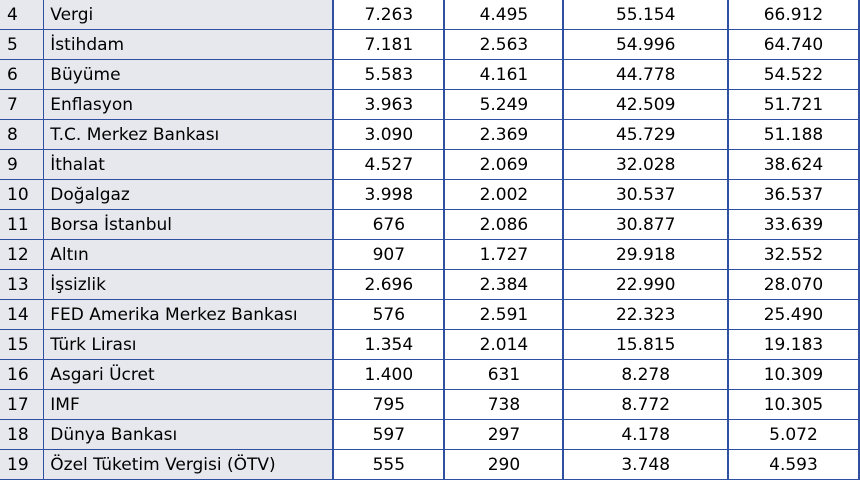 The width and height of the screenshot is (860, 480). I want to click on topic-cell: Doğalgaz, so click(189, 194).